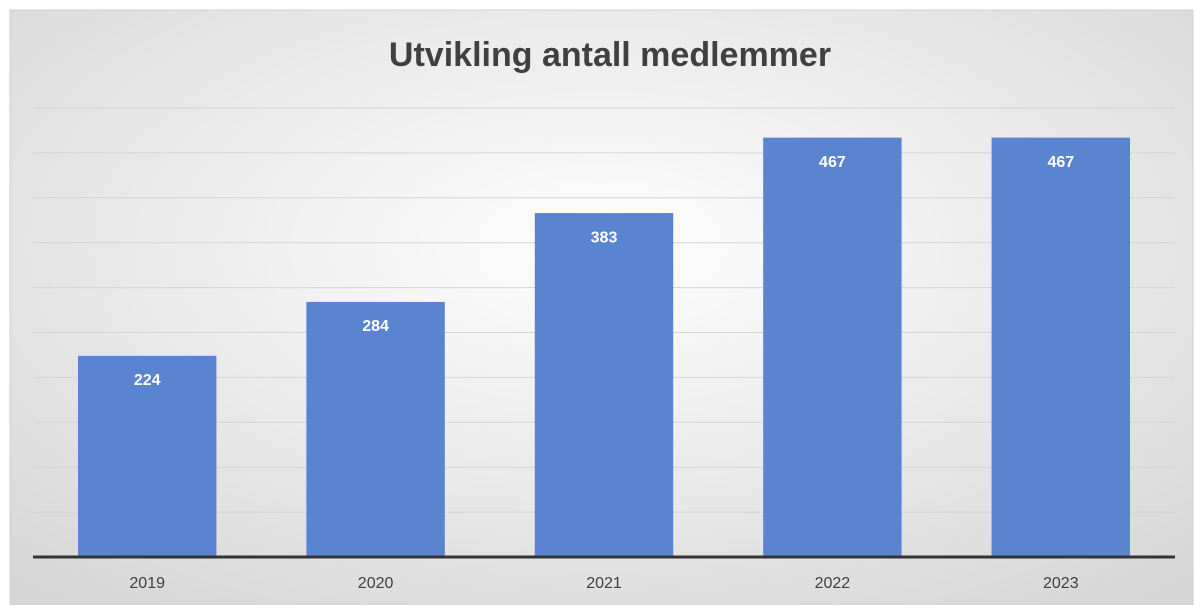 This screenshot has width=1203, height=605. Describe the element at coordinates (147, 380) in the screenshot. I see `value-label: 224` at that location.